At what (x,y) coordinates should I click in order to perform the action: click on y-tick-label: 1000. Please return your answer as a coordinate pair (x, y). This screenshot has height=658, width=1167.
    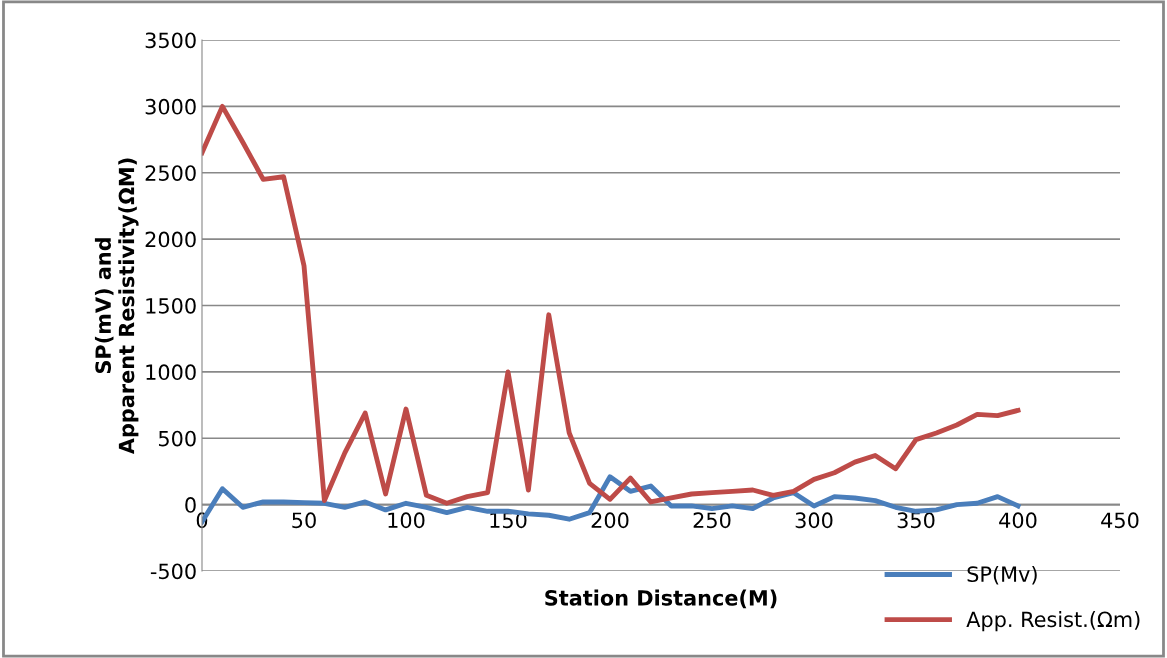
    Looking at the image, I should click on (171, 372).